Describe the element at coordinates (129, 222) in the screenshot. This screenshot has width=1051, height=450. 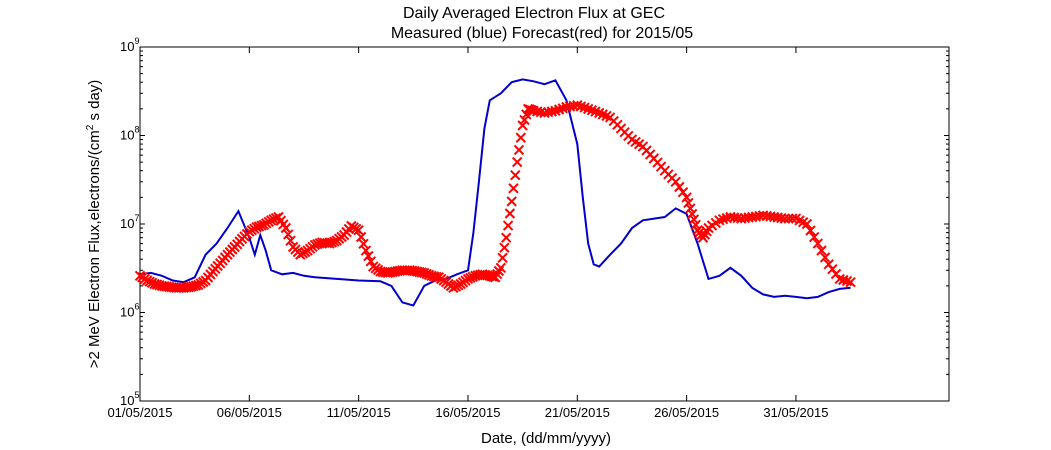
I see `y-tick-label: 10⁷` at that location.